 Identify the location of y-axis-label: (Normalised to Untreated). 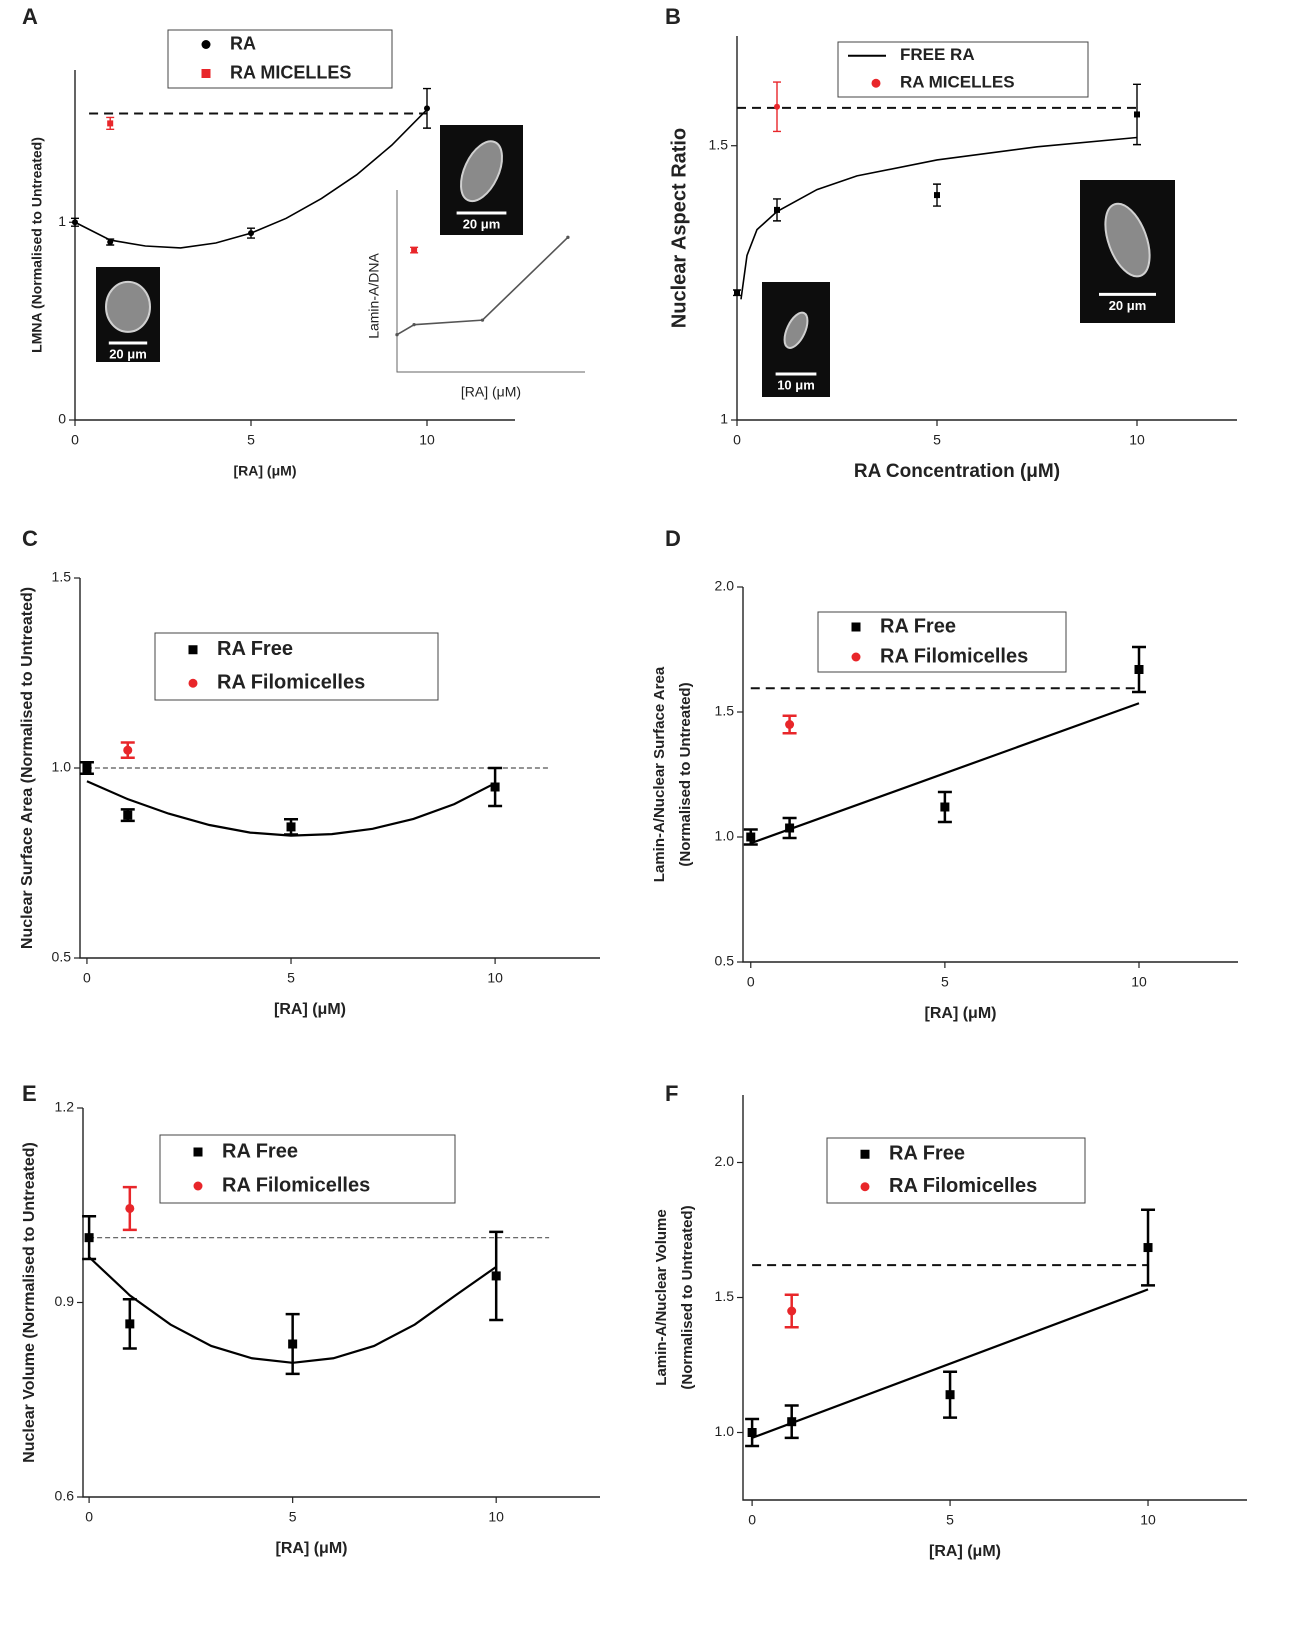
(687, 1297).